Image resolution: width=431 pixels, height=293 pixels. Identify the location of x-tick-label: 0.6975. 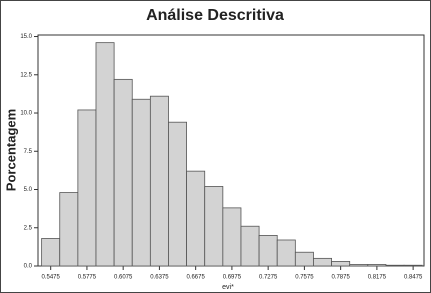
(232, 278).